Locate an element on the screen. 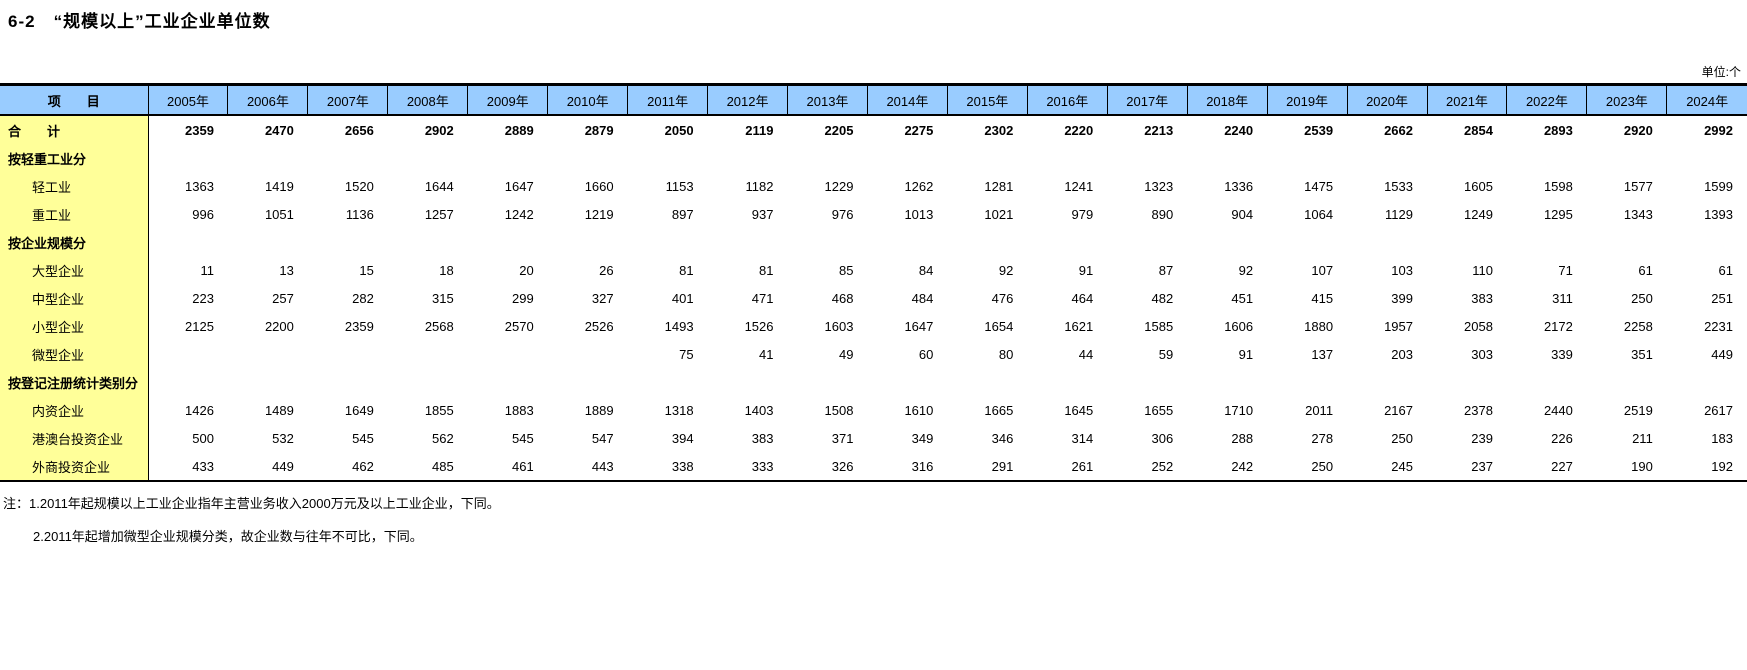 The height and width of the screenshot is (670, 1747). table-cell: 1013 is located at coordinates (919, 214).